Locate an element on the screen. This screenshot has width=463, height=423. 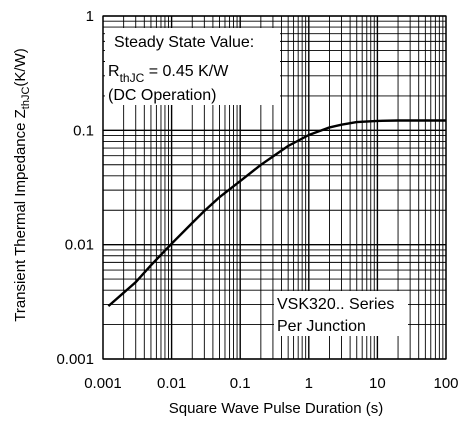
x-tick-label: 1 is located at coordinates (309, 383).